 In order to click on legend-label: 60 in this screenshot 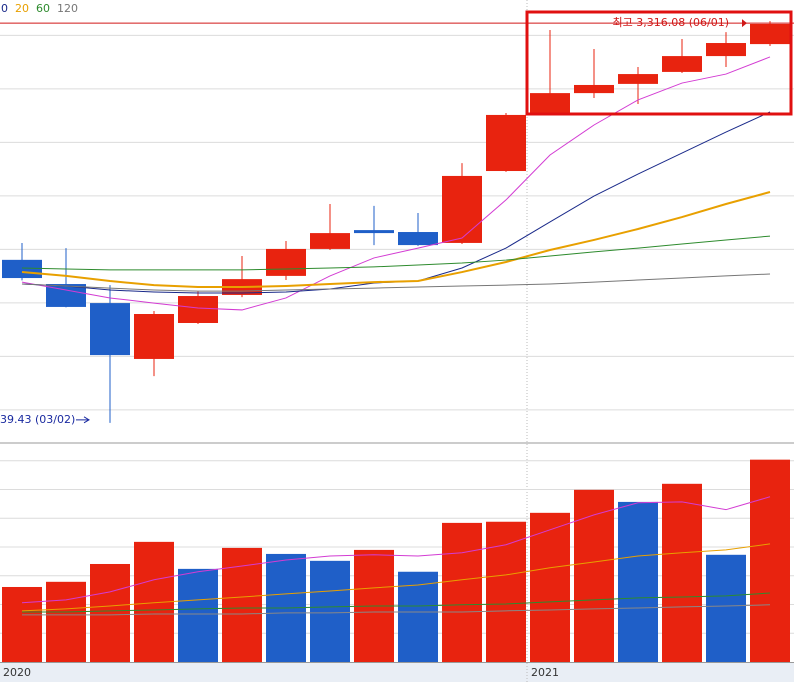, I will do `click(43, 8)`.